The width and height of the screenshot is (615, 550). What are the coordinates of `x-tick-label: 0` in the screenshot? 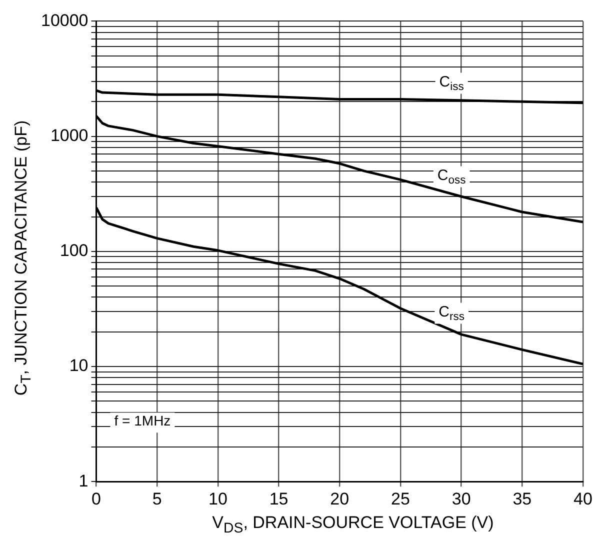 It's located at (97, 498).